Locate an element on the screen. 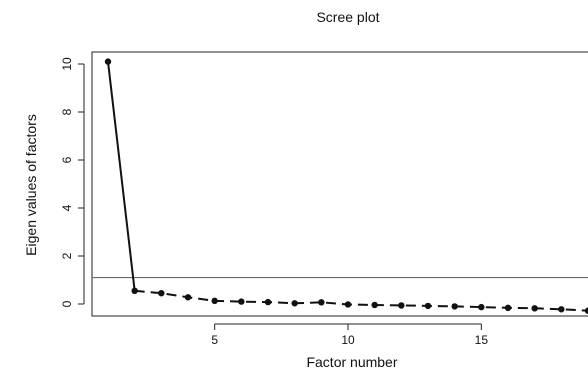 Image resolution: width=588 pixels, height=377 pixels. y-tick-label: 10 is located at coordinates (67, 64).